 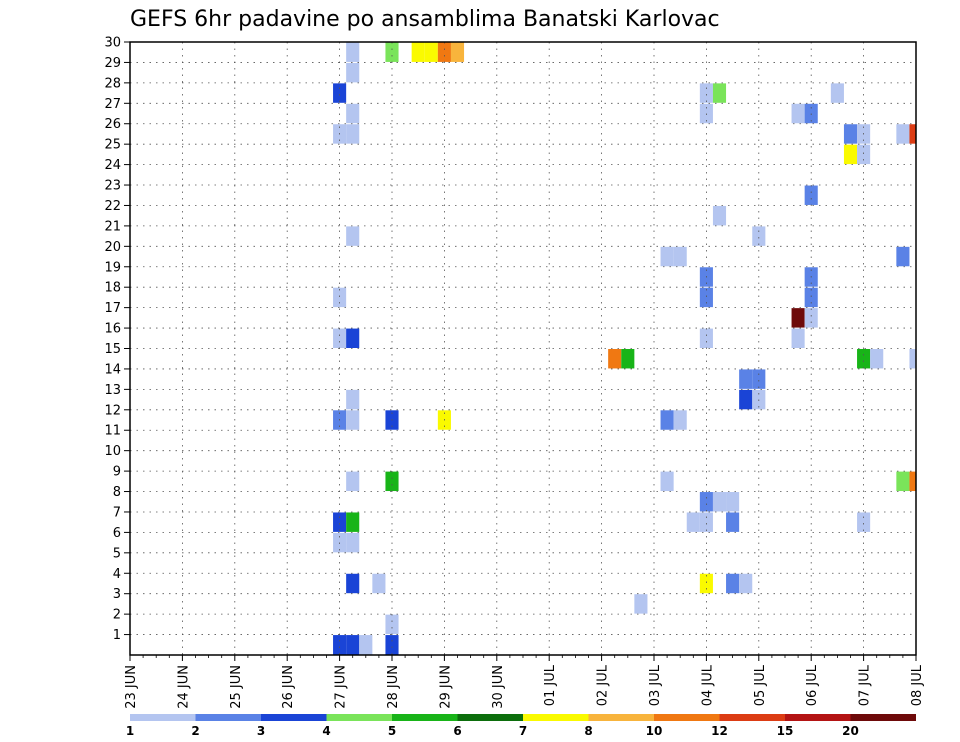 I want to click on y-tick-label: 25, so click(x=112, y=145).